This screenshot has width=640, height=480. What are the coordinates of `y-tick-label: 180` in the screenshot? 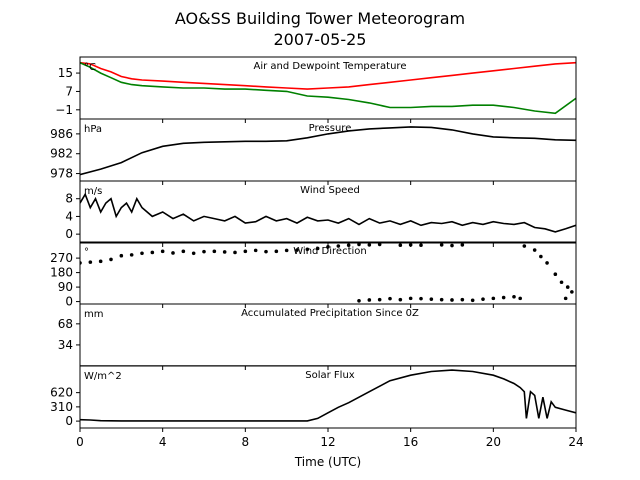 It's located at (61, 273).